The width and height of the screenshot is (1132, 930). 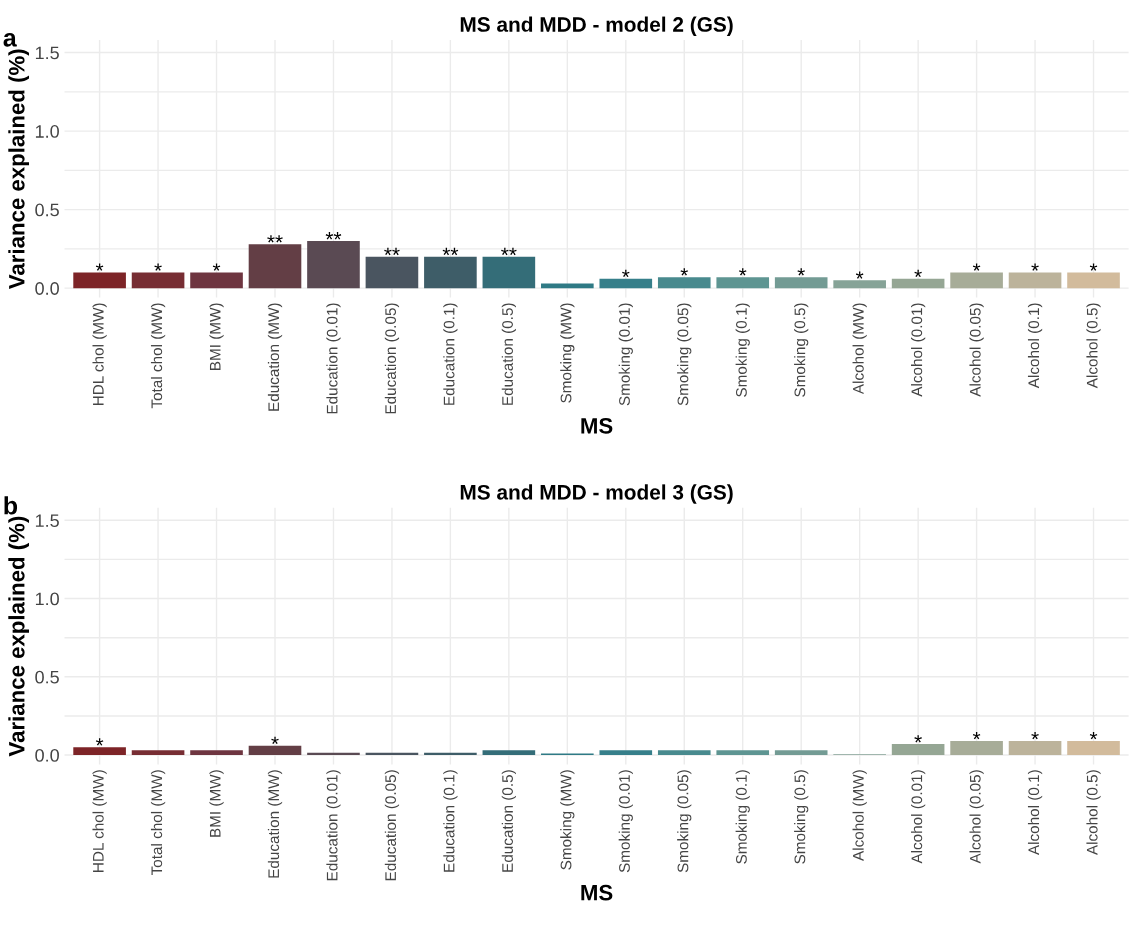 I want to click on chart-title: MS and MDD - model 3 (GS), so click(x=596, y=494).